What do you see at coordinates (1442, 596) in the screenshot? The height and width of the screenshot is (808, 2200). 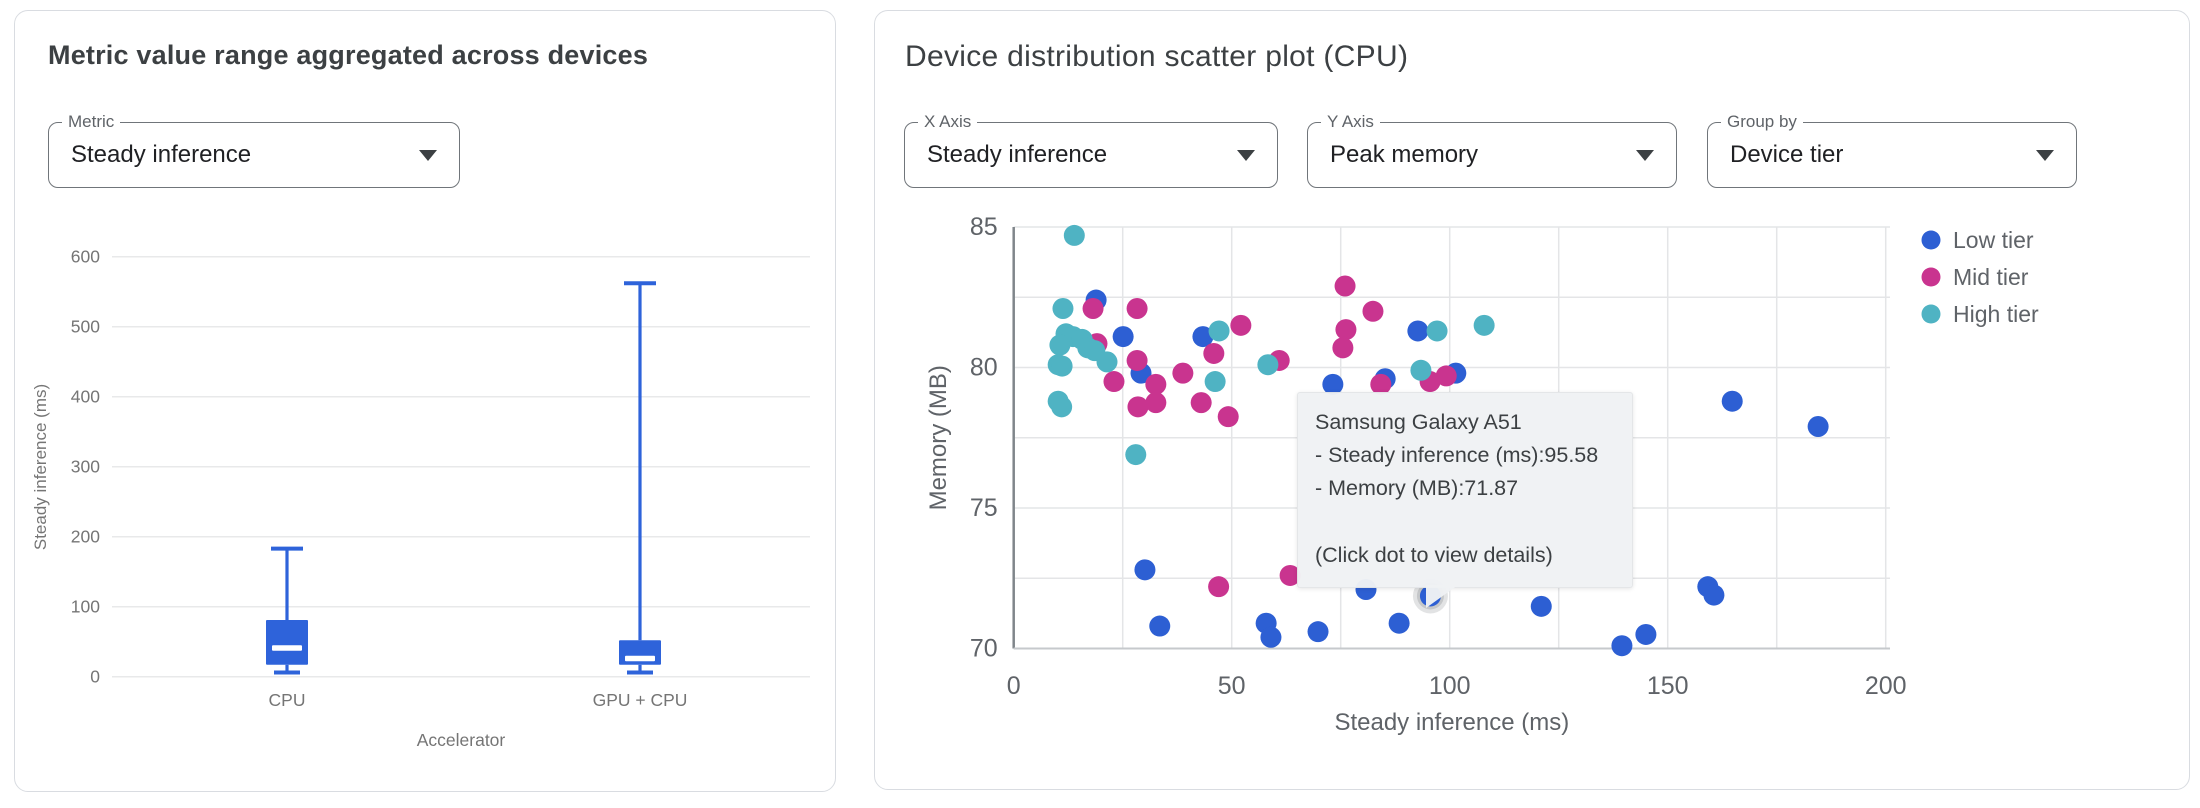 I see `tooltip-tail` at bounding box center [1442, 596].